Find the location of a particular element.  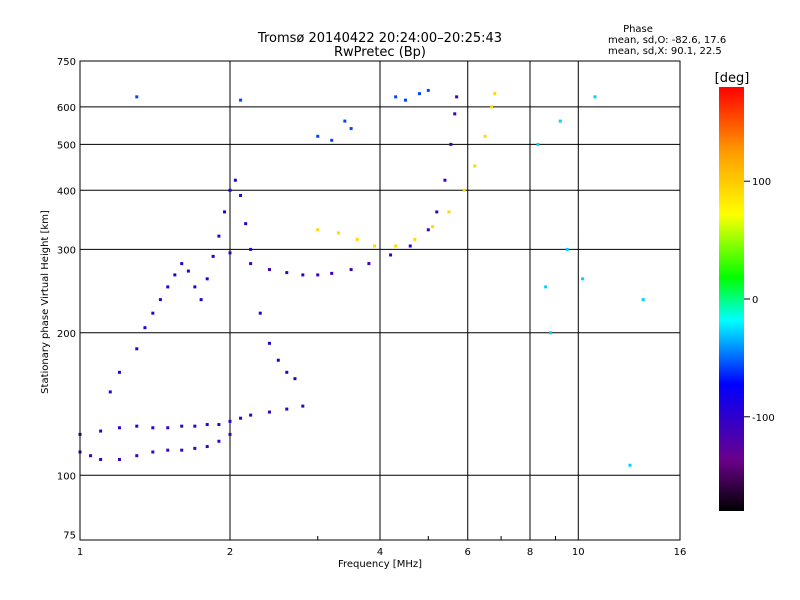

y-axis-label: Stationary phase Virtual Height [km] is located at coordinates (45, 302).